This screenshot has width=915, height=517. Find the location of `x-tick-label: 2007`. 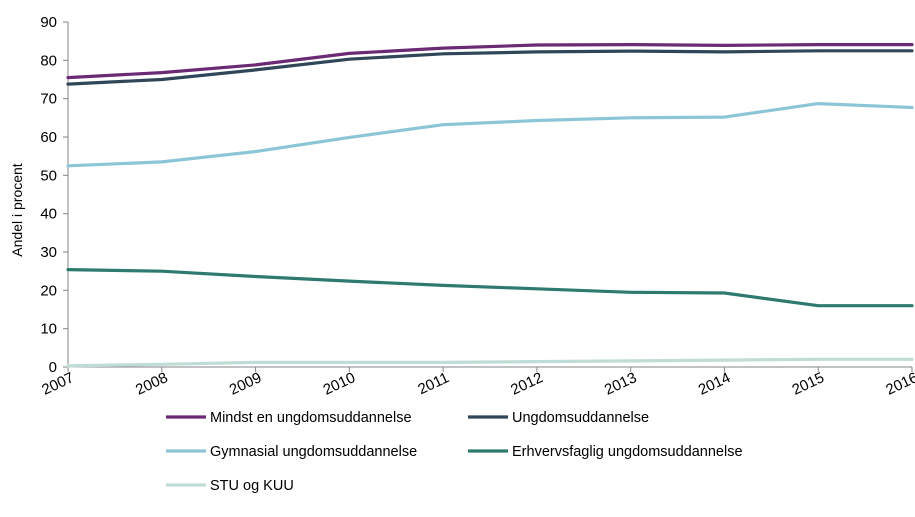

x-tick-label: 2007 is located at coordinates (57, 384).